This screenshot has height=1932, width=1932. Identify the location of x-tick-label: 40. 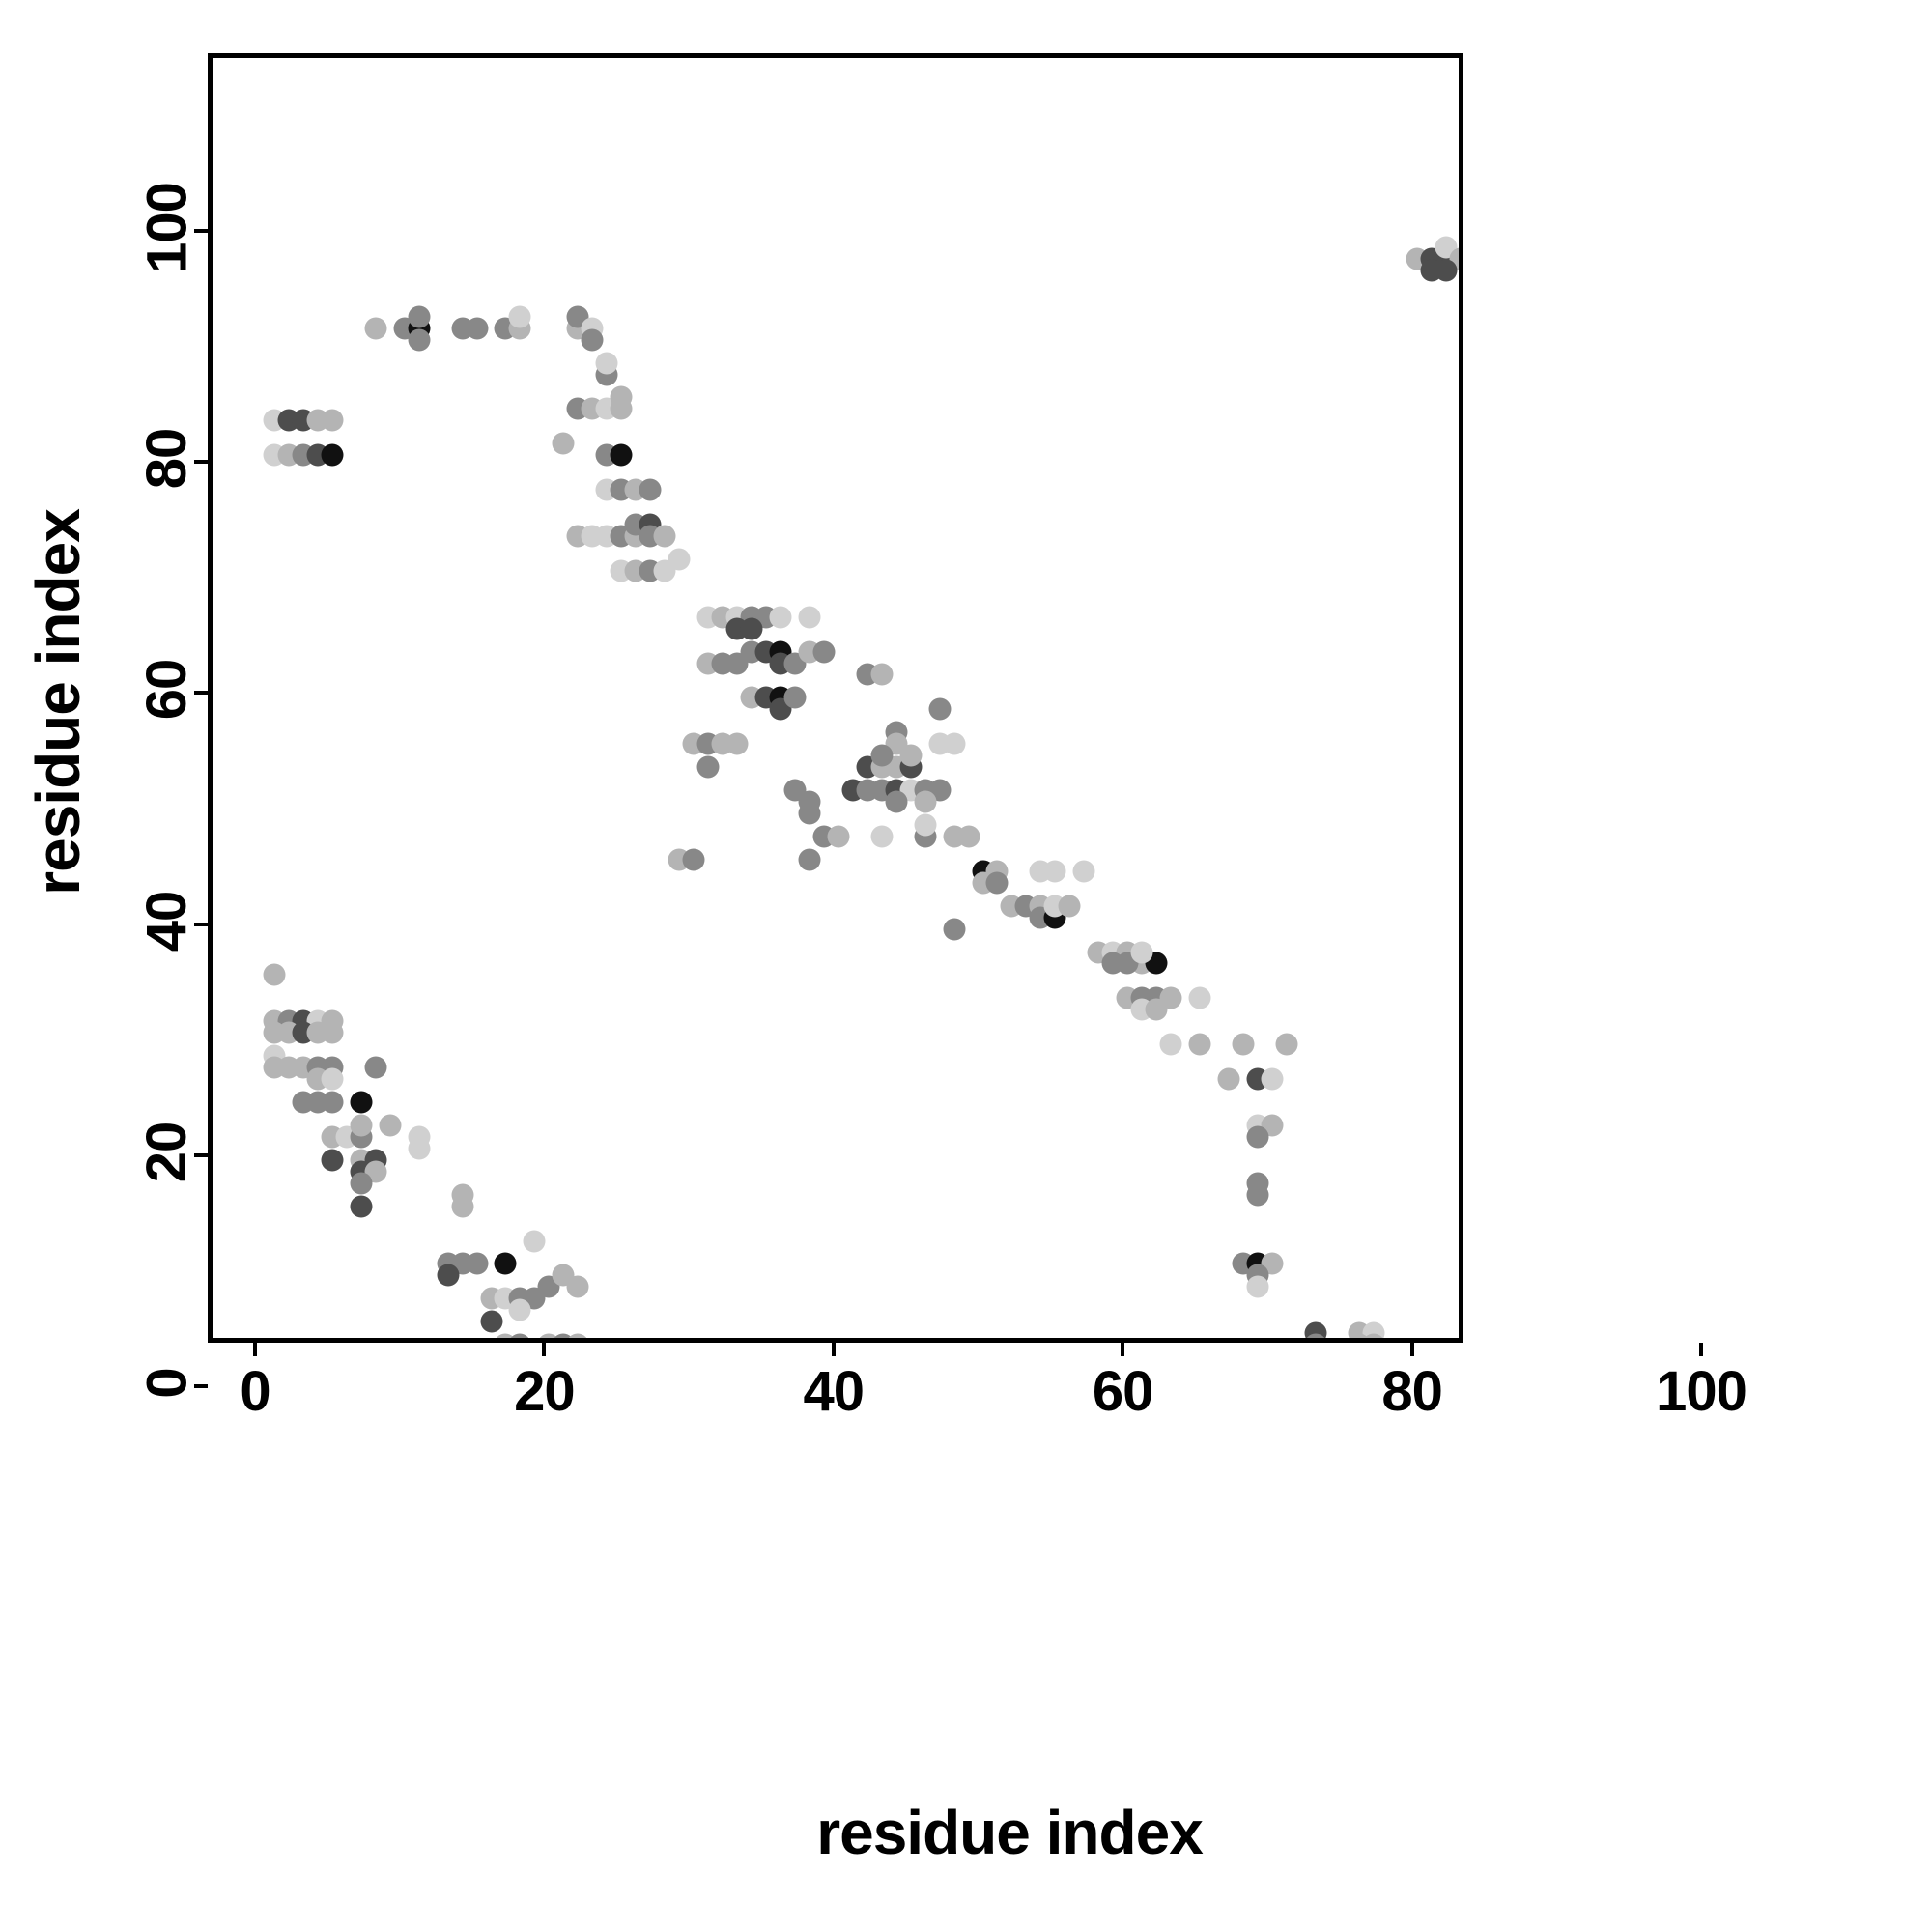
(834, 1391).